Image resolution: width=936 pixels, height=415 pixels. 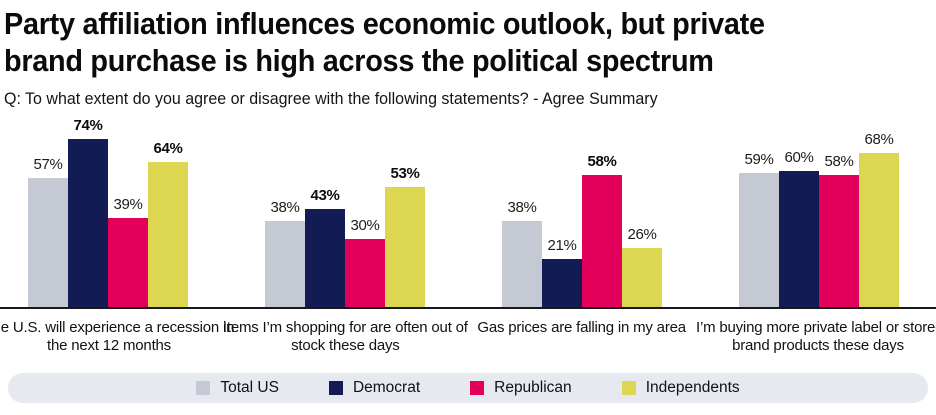 I want to click on bar-group: 59% 60% 58% 68%, so click(x=819, y=219).